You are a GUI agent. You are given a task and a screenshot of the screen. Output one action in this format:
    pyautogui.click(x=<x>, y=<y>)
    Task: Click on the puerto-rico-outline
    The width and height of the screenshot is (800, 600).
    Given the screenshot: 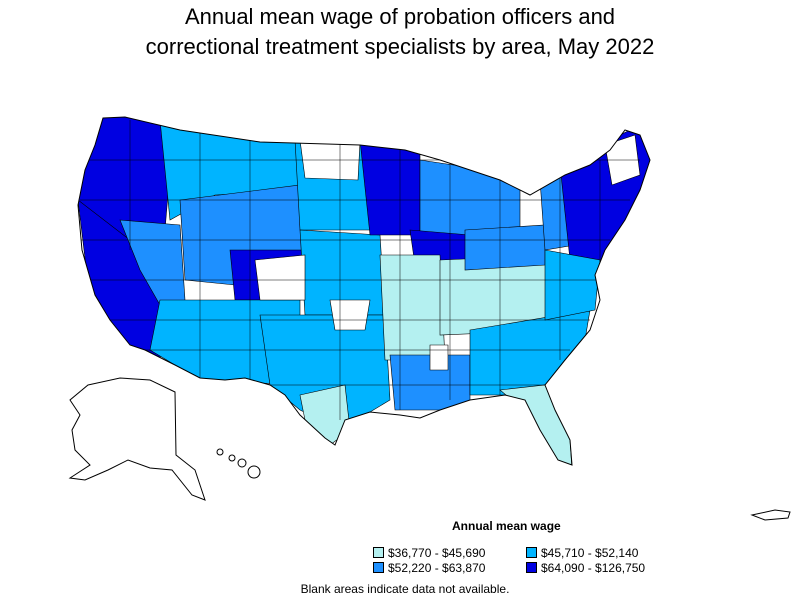 What is the action you would take?
    pyautogui.click(x=770, y=515)
    